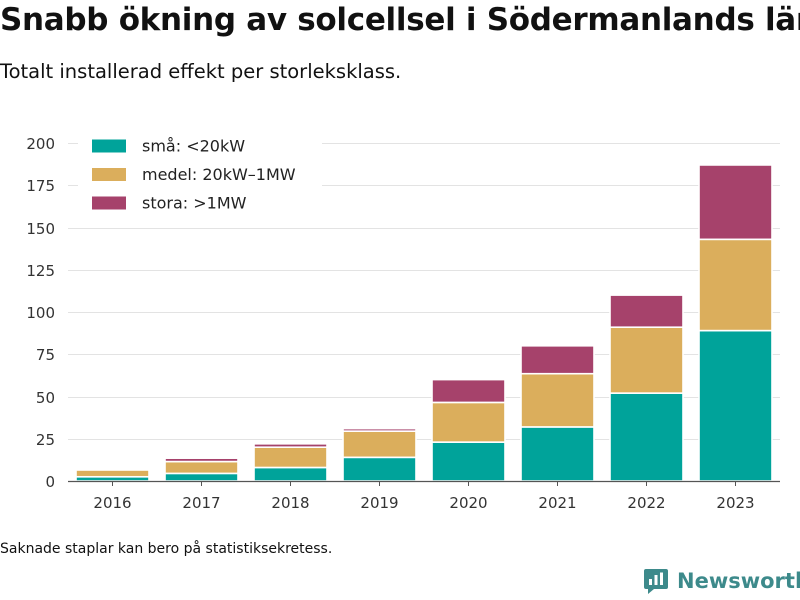  I want to click on x-tick-label: 2021, so click(557, 503).